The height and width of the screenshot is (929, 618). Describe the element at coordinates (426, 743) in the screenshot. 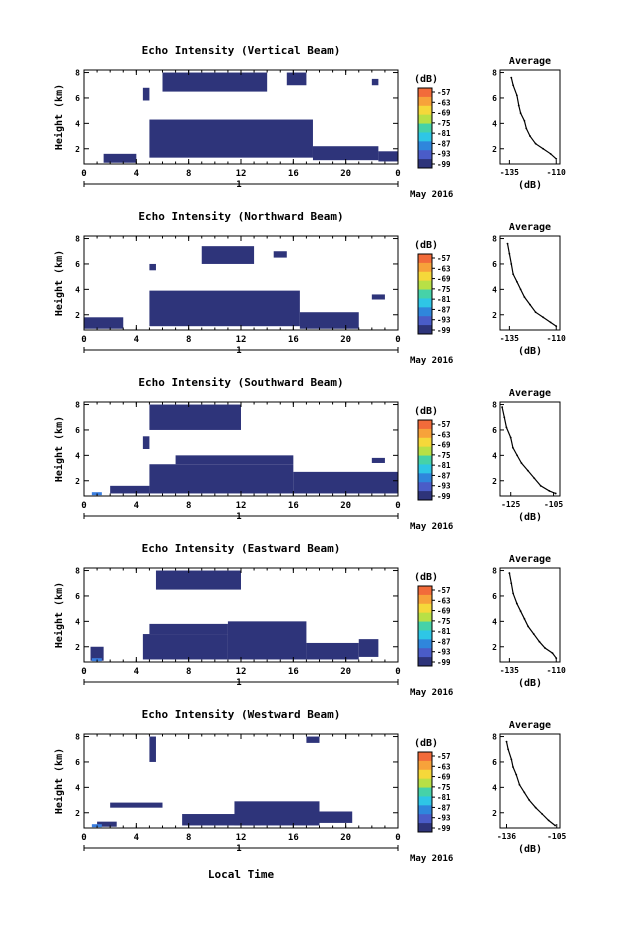

I see `colorbar-unit: (dB)` at that location.